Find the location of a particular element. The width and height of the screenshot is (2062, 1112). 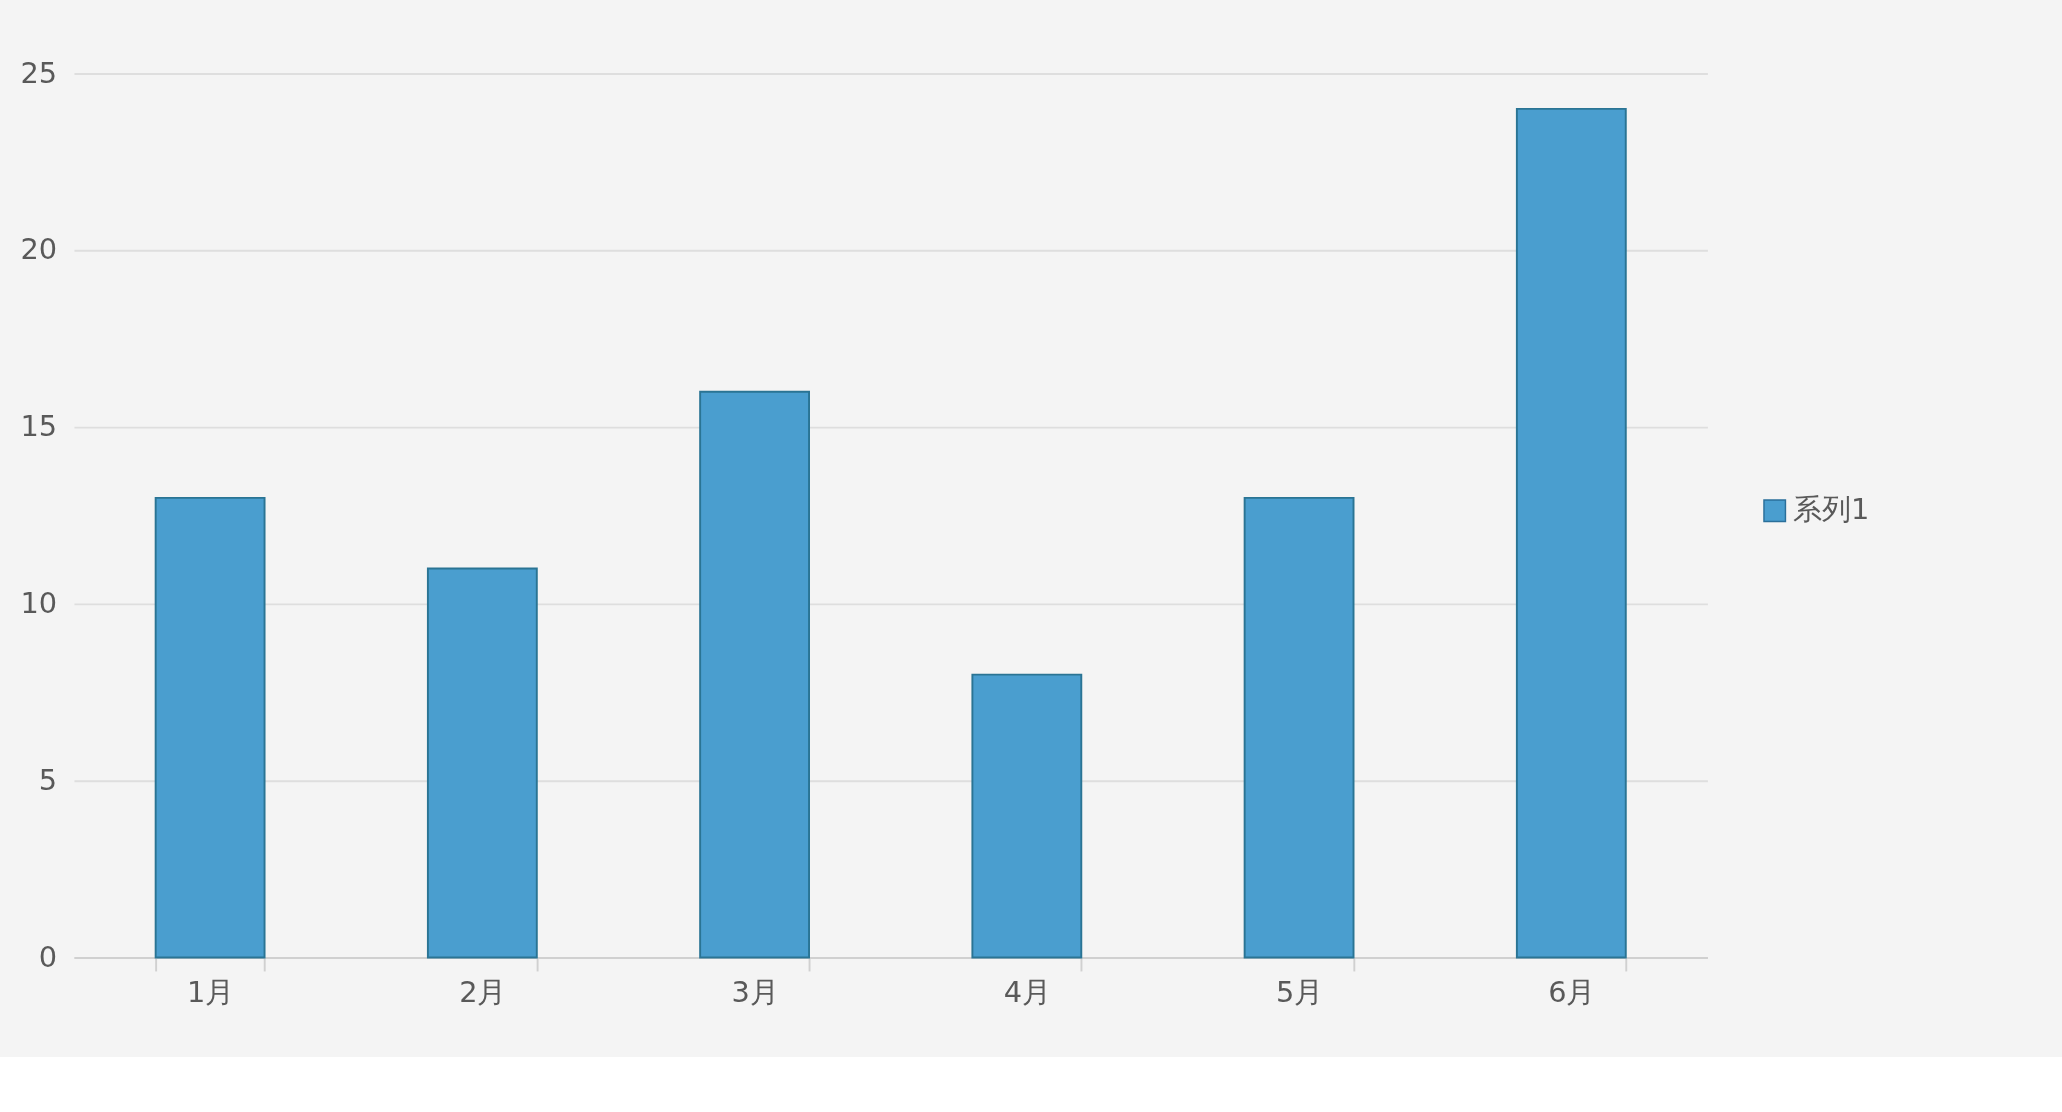

y-tick-label: 5 is located at coordinates (48, 779).